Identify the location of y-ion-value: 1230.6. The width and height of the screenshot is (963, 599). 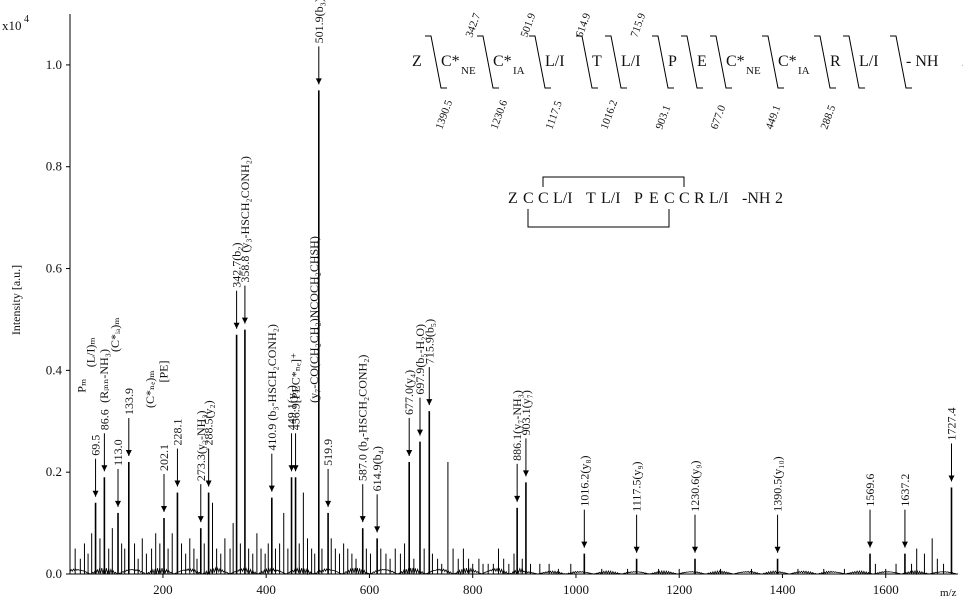
(500, 114).